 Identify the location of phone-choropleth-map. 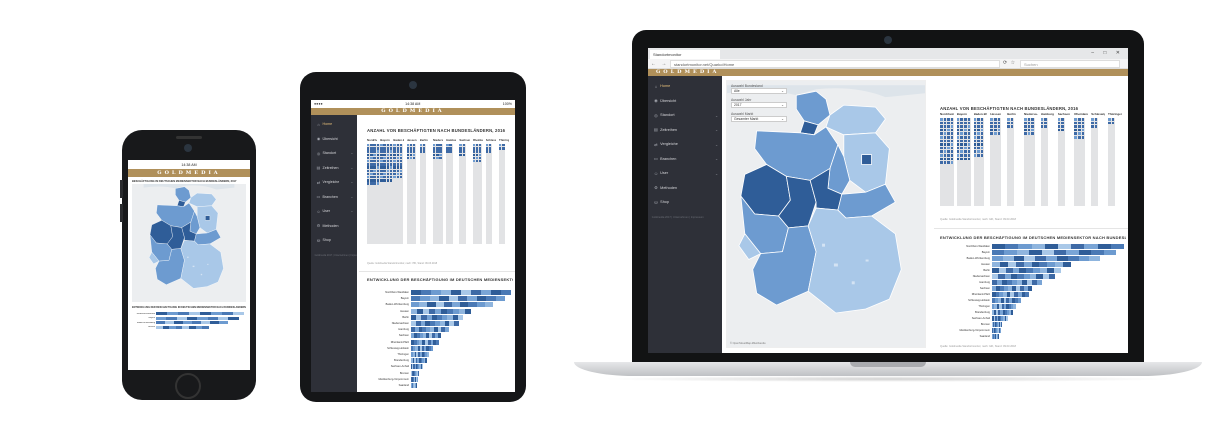
(189, 243).